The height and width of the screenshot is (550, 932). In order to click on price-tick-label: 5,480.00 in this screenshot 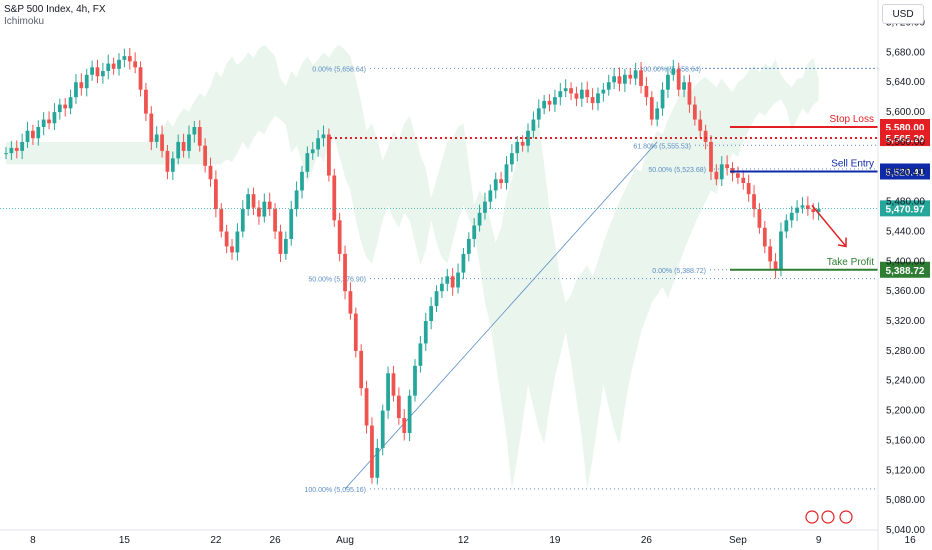, I will do `click(905, 202)`.